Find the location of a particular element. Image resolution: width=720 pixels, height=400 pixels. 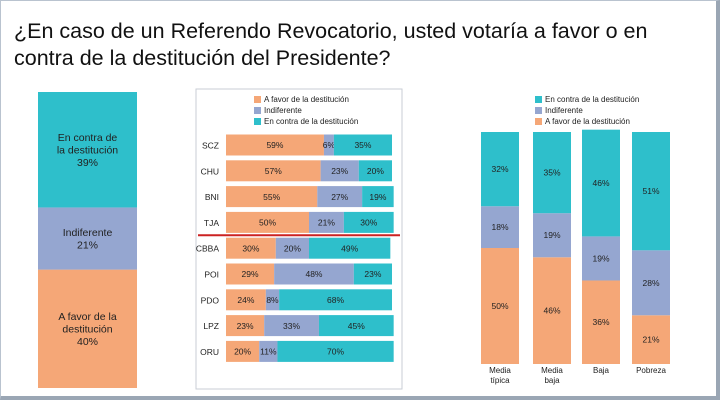

socio-category-1-0: Media is located at coordinates (552, 370).